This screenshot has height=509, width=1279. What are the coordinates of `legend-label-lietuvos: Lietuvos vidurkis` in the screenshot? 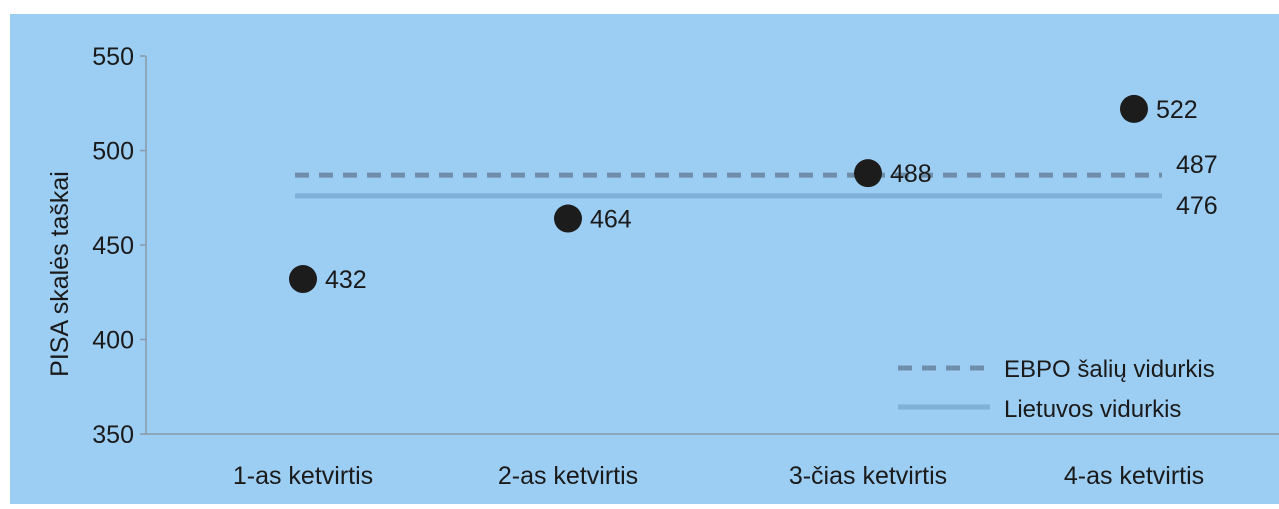 It's located at (1092, 409).